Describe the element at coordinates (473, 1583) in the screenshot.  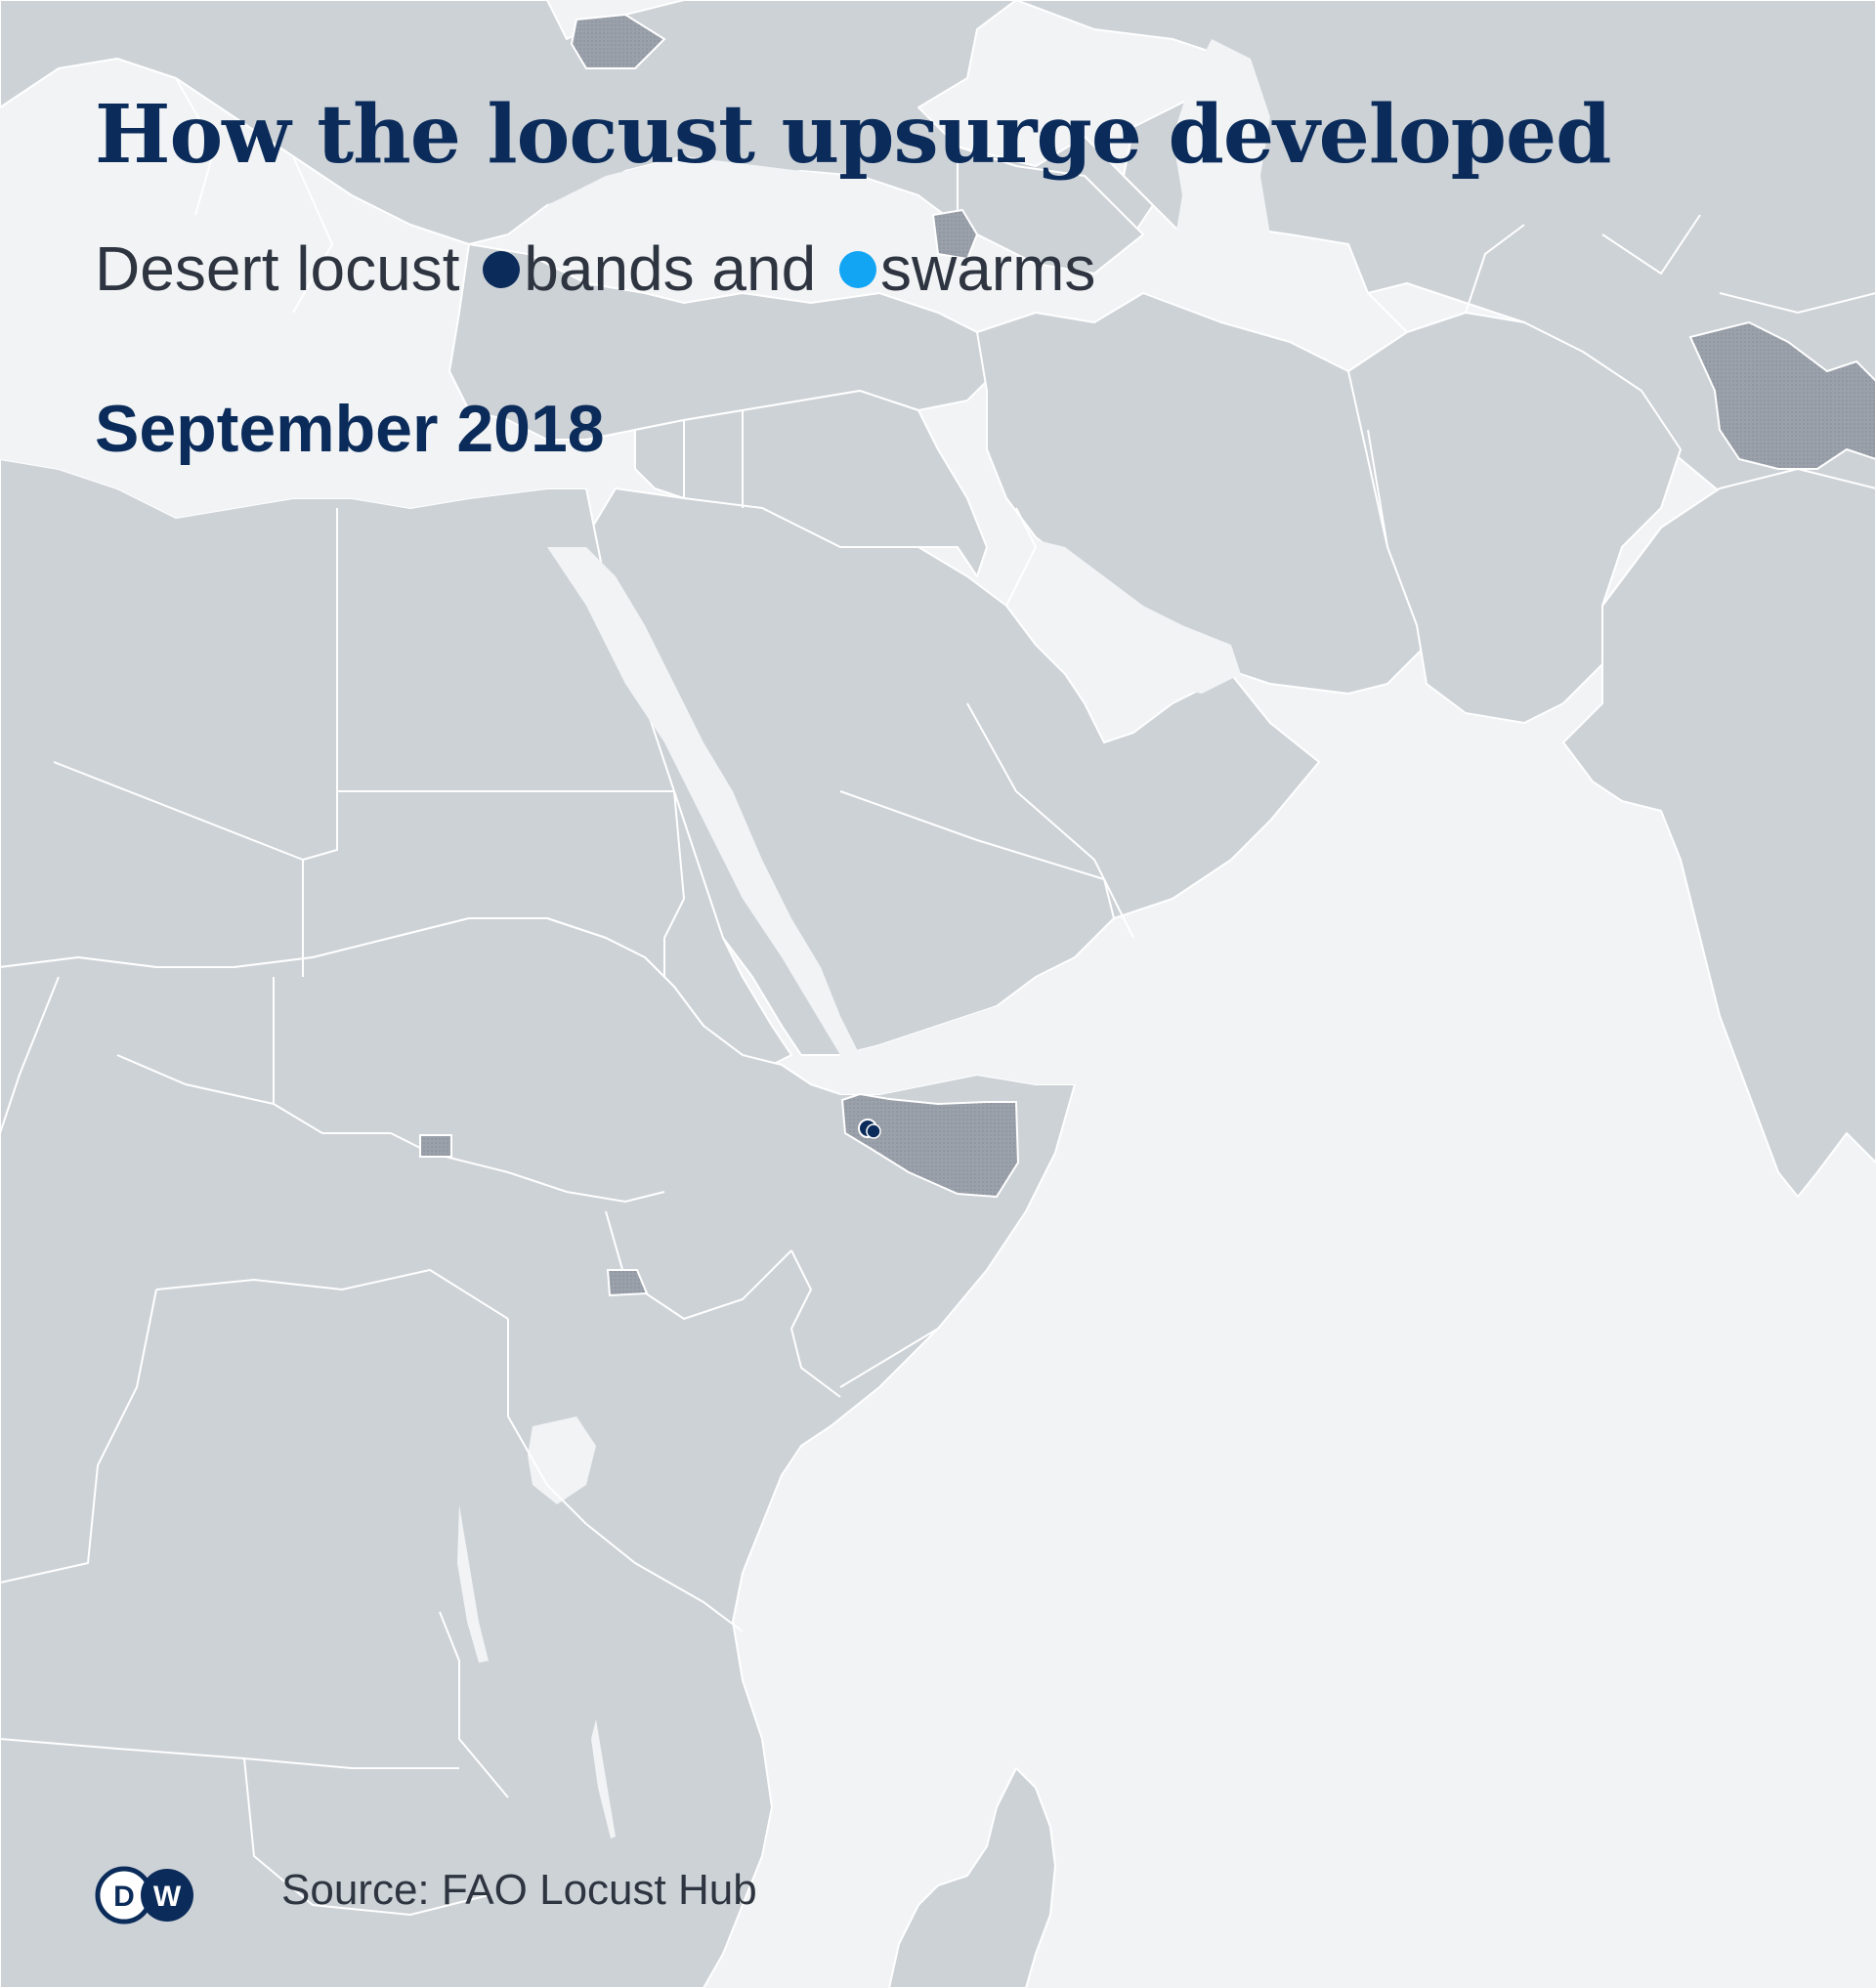
I see `lake-tanganyika` at that location.